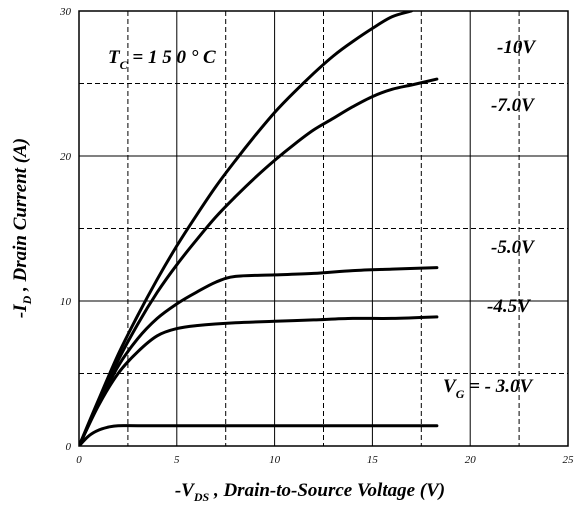  I want to click on y-tick-label: 10, so click(66, 302).